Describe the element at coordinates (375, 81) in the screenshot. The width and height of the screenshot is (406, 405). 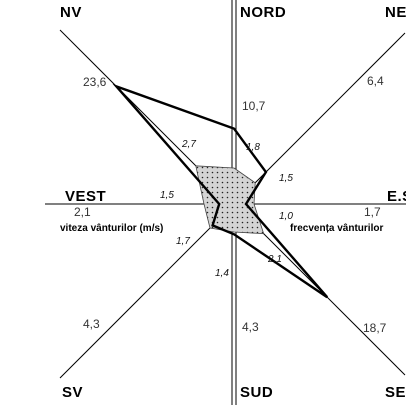
I see `frequency-label-ne: 6,4` at that location.